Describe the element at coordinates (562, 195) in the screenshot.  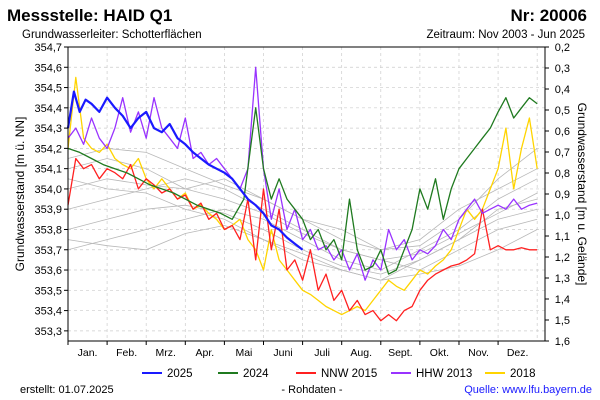
I see `y-right-tick-label: 0,9` at that location.